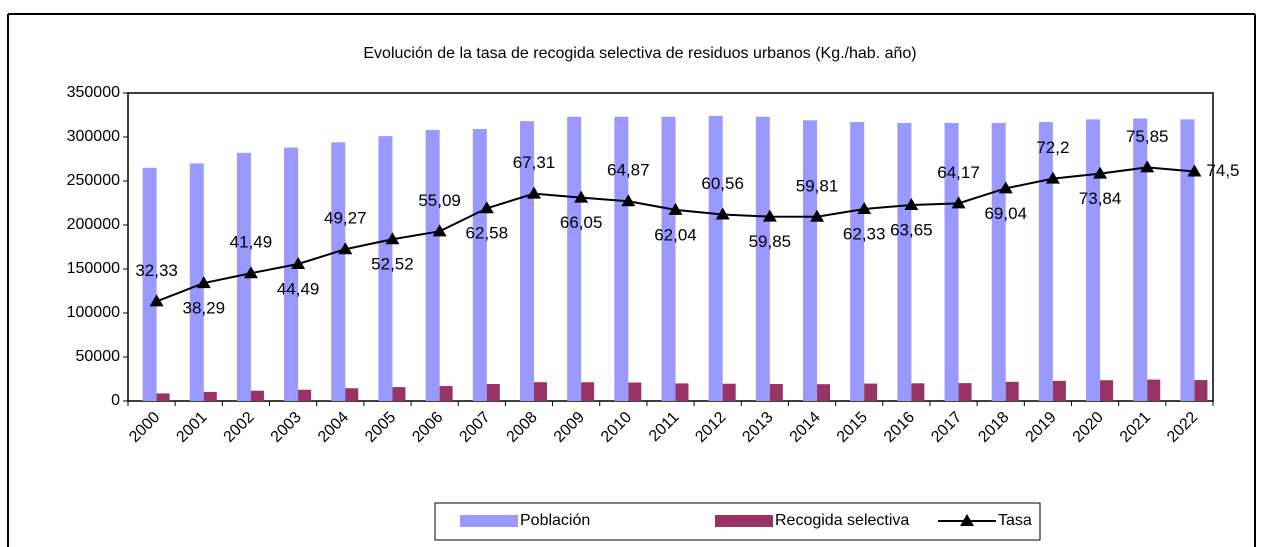 This screenshot has height=547, width=1263. I want to click on data-label: 55,09, so click(439, 200).